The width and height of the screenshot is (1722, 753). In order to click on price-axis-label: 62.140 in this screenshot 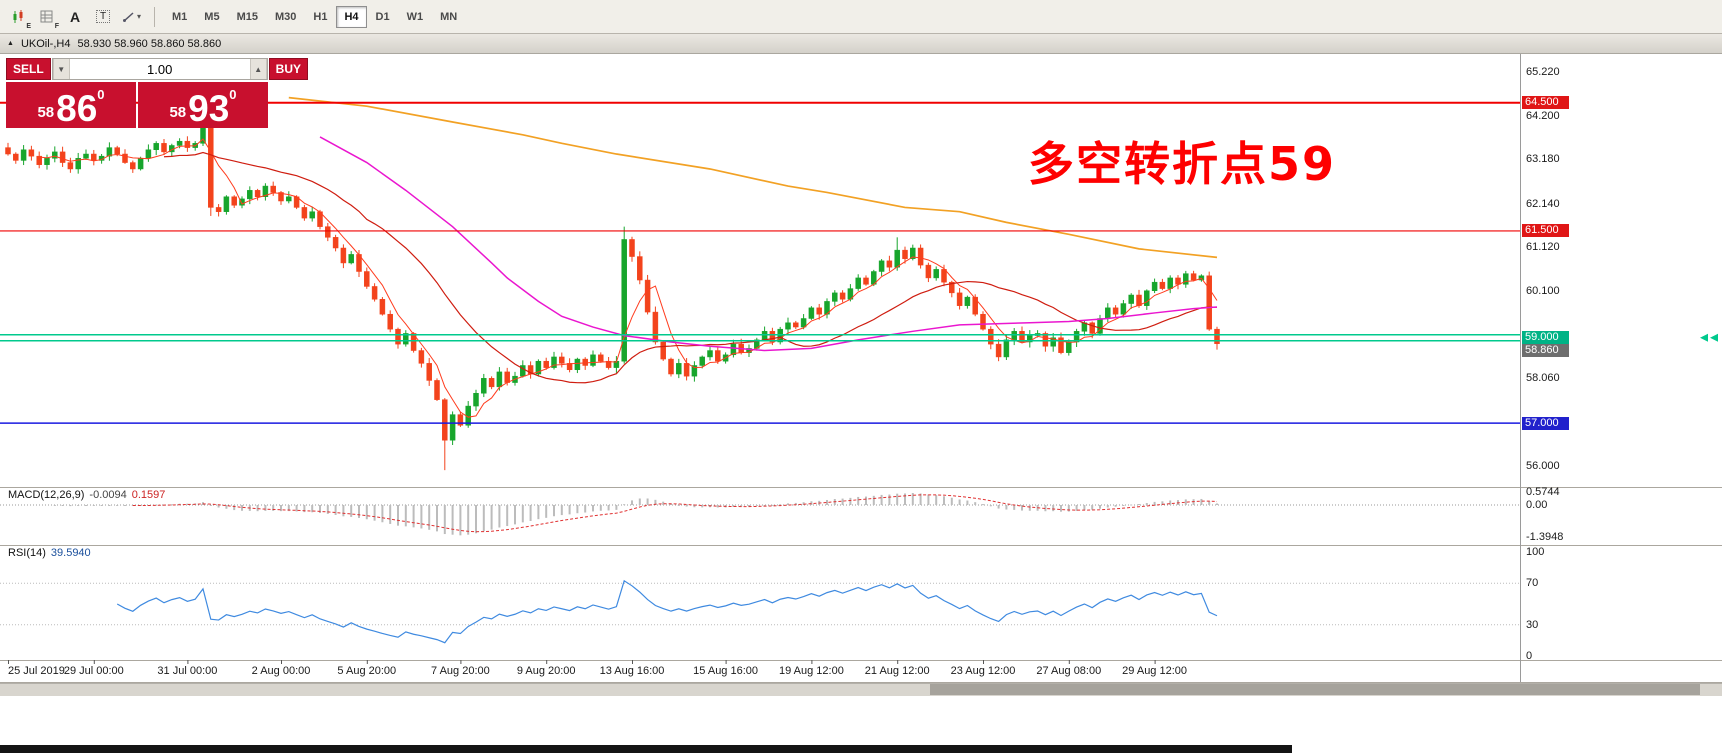, I will do `click(1543, 203)`.